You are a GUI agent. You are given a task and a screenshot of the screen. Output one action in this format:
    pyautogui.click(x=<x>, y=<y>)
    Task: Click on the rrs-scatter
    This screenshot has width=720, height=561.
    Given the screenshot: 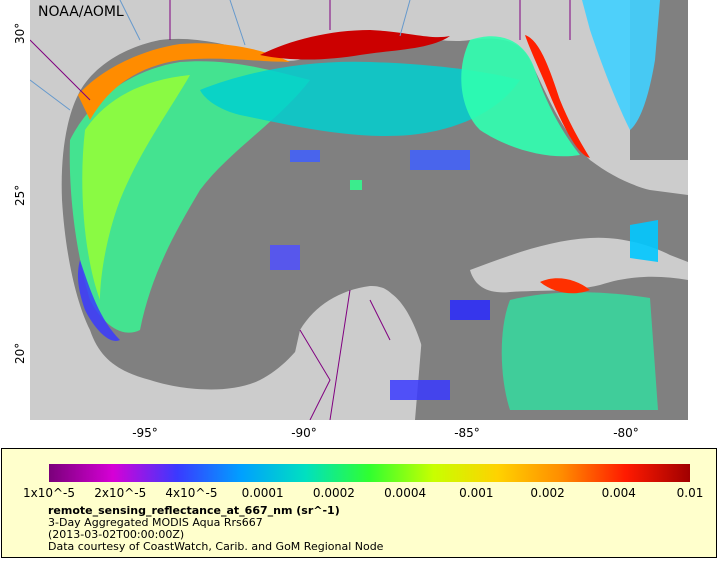 What is the action you would take?
    pyautogui.click(x=380, y=275)
    